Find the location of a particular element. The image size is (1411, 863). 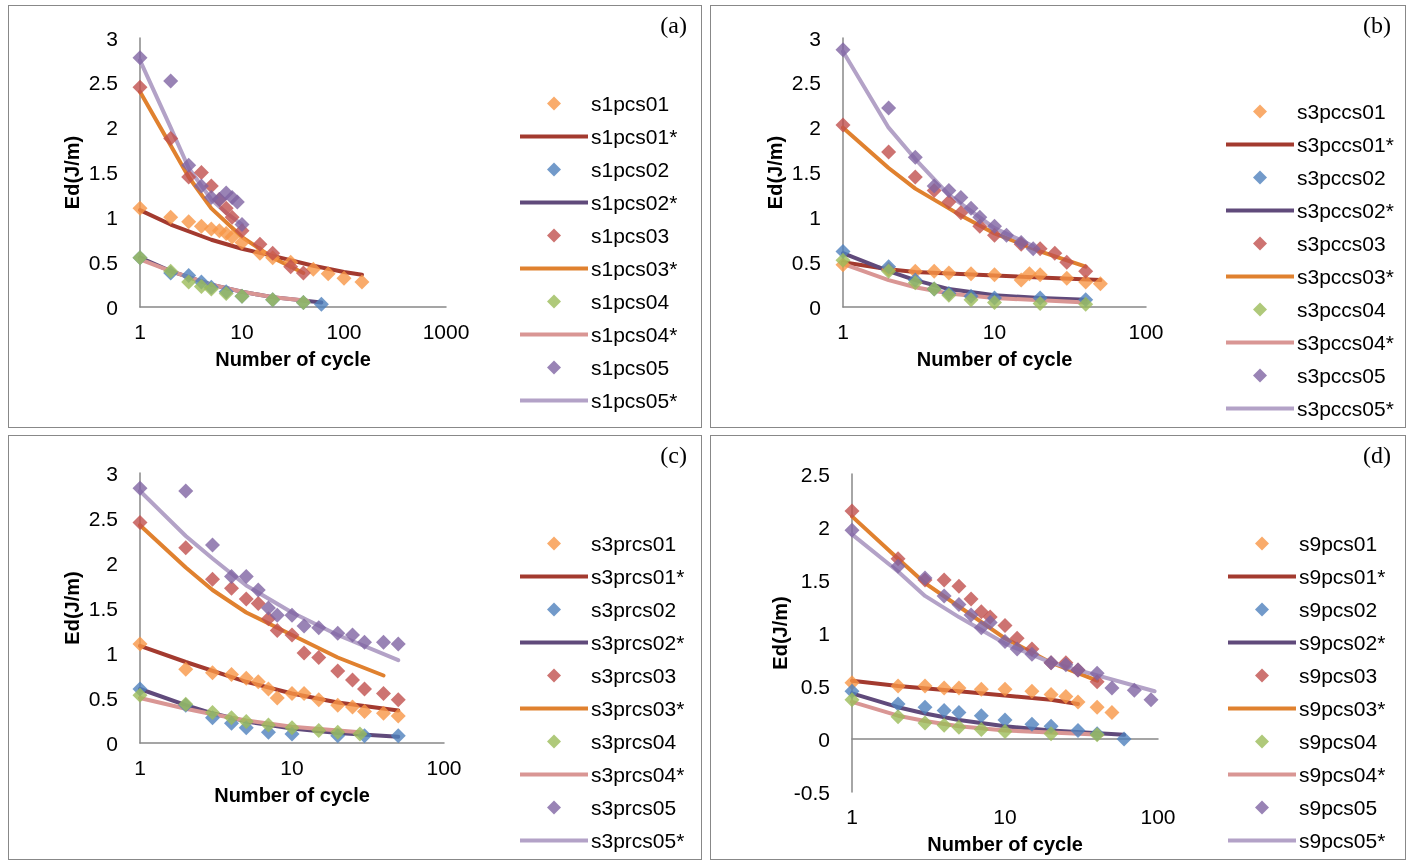

legend-label: s9pcs03* is located at coordinates (1342, 708).